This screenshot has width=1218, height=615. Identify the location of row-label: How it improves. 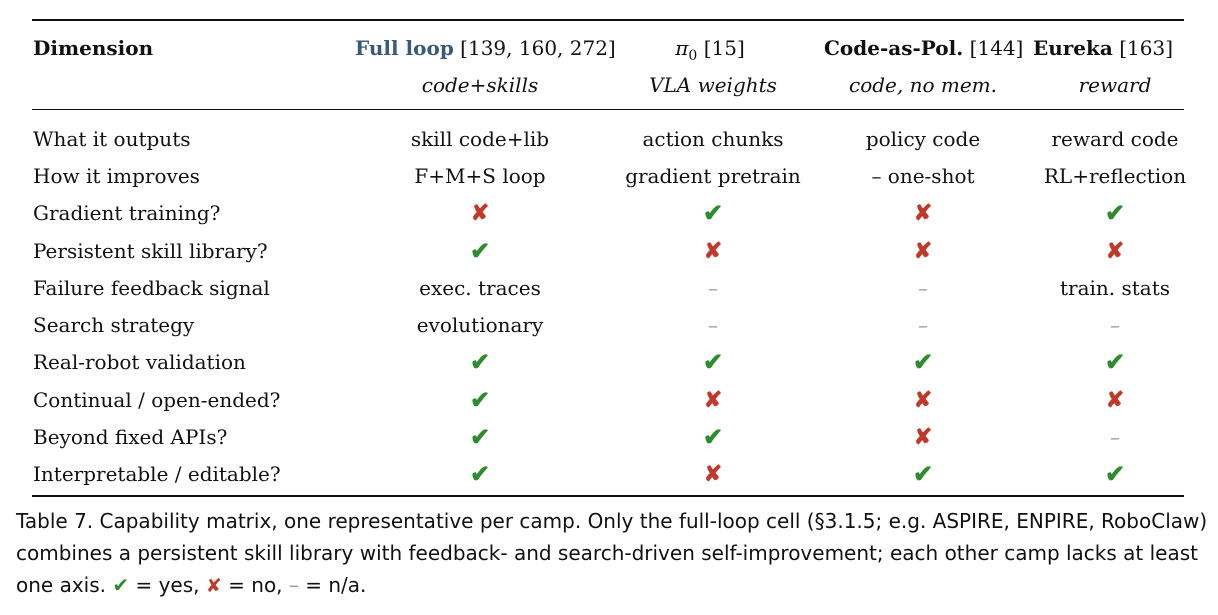
(116, 176).